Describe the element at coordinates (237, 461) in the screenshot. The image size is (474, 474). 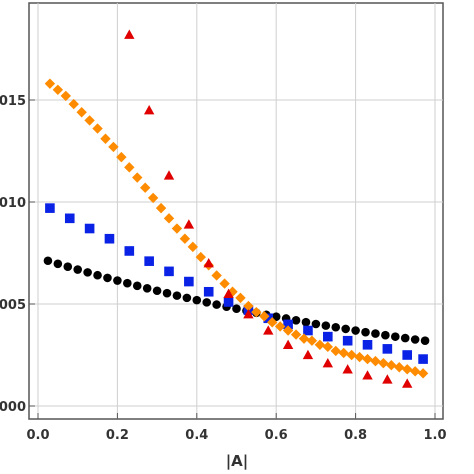
I see `x-axis-label: |A|` at that location.